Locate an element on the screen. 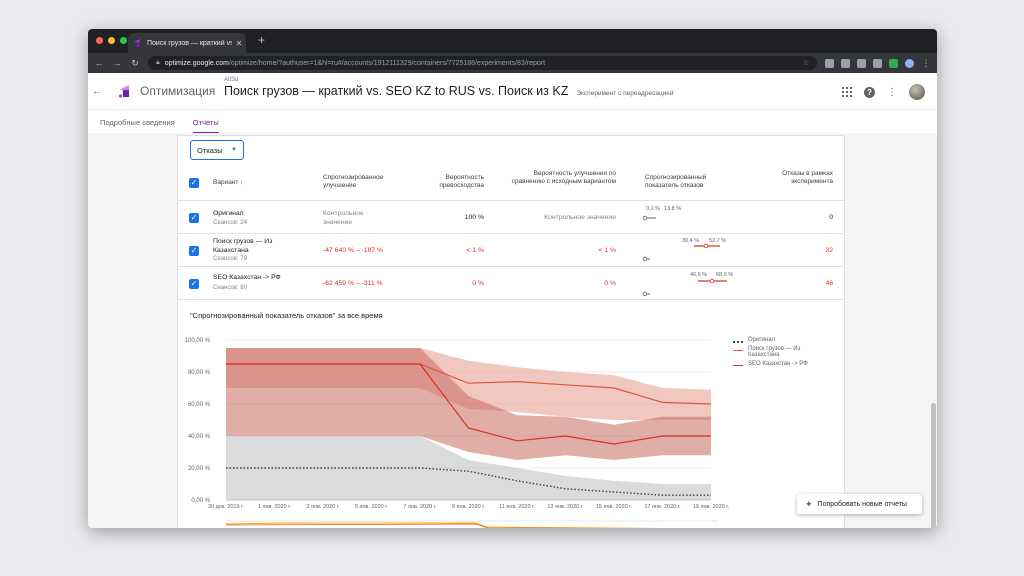  confidence-band is located at coordinates (468, 404).